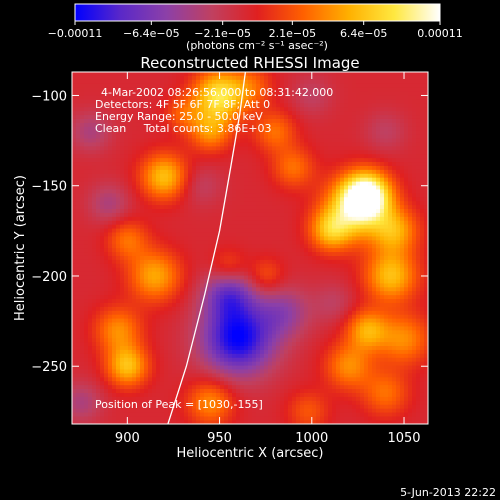  What do you see at coordinates (222, 33) in the screenshot?
I see `colorbar-tick-label: −2.1e−05` at bounding box center [222, 33].